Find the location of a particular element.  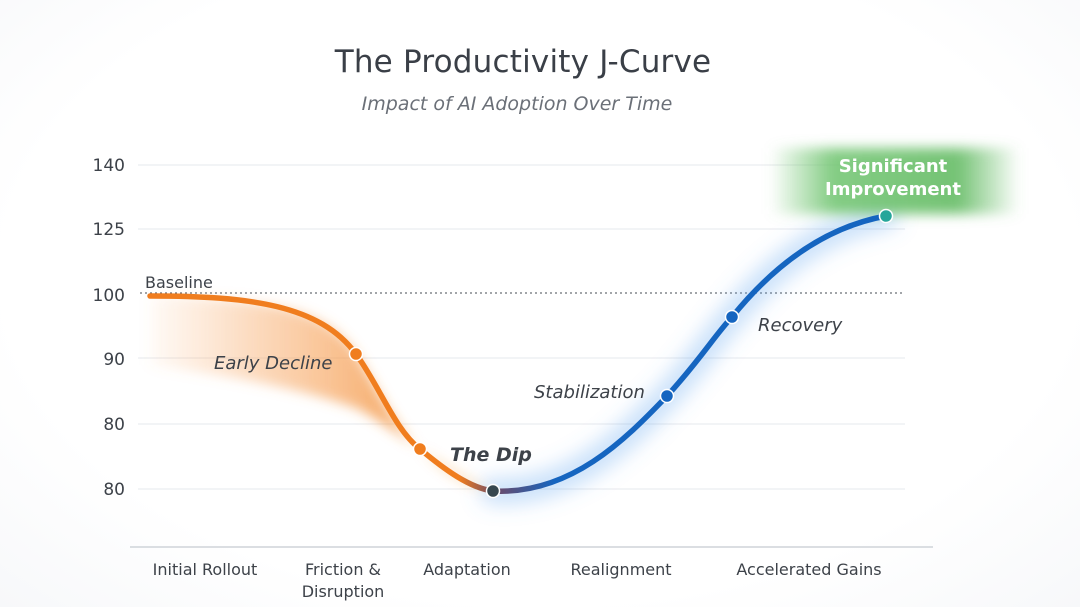

marker-early-decline is located at coordinates (356, 354).